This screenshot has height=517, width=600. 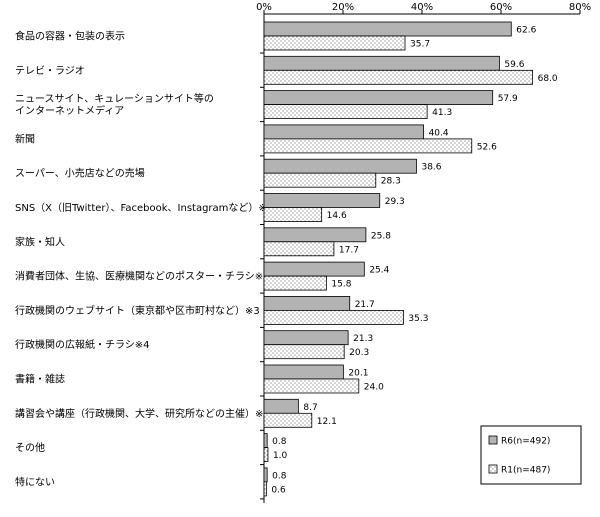 I want to click on category-label: 家族・知人, so click(x=40, y=241).